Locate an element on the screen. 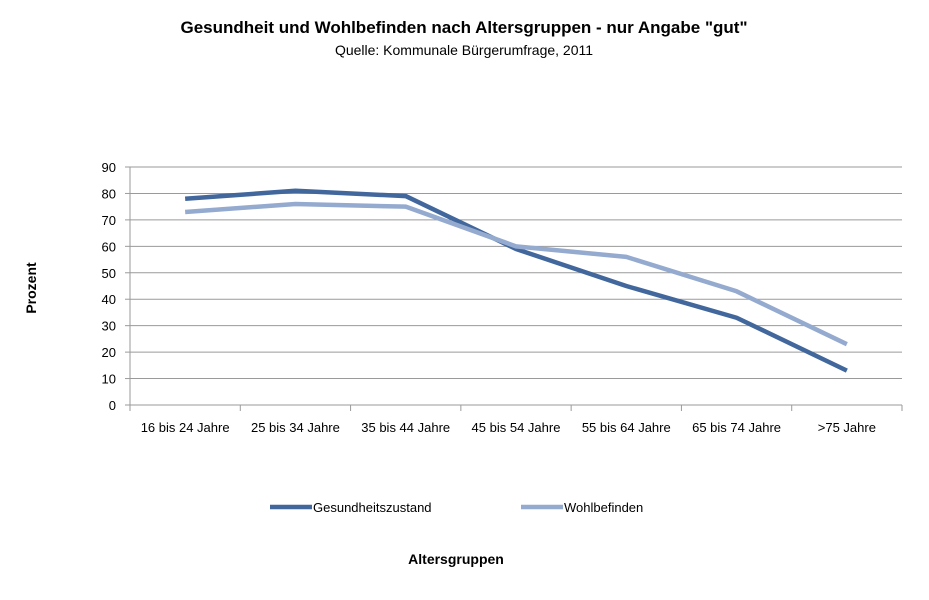 The height and width of the screenshot is (600, 929). legend-label: Gesundheitszustand is located at coordinates (372, 507).